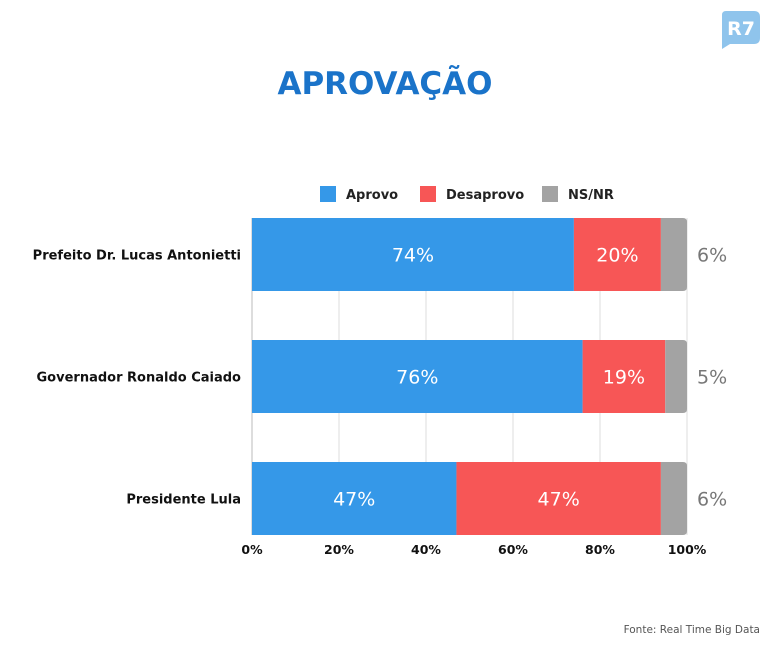 Image resolution: width=770 pixels, height=650 pixels. What do you see at coordinates (687, 549) in the screenshot?
I see `x-tick-label-5: 100%` at bounding box center [687, 549].